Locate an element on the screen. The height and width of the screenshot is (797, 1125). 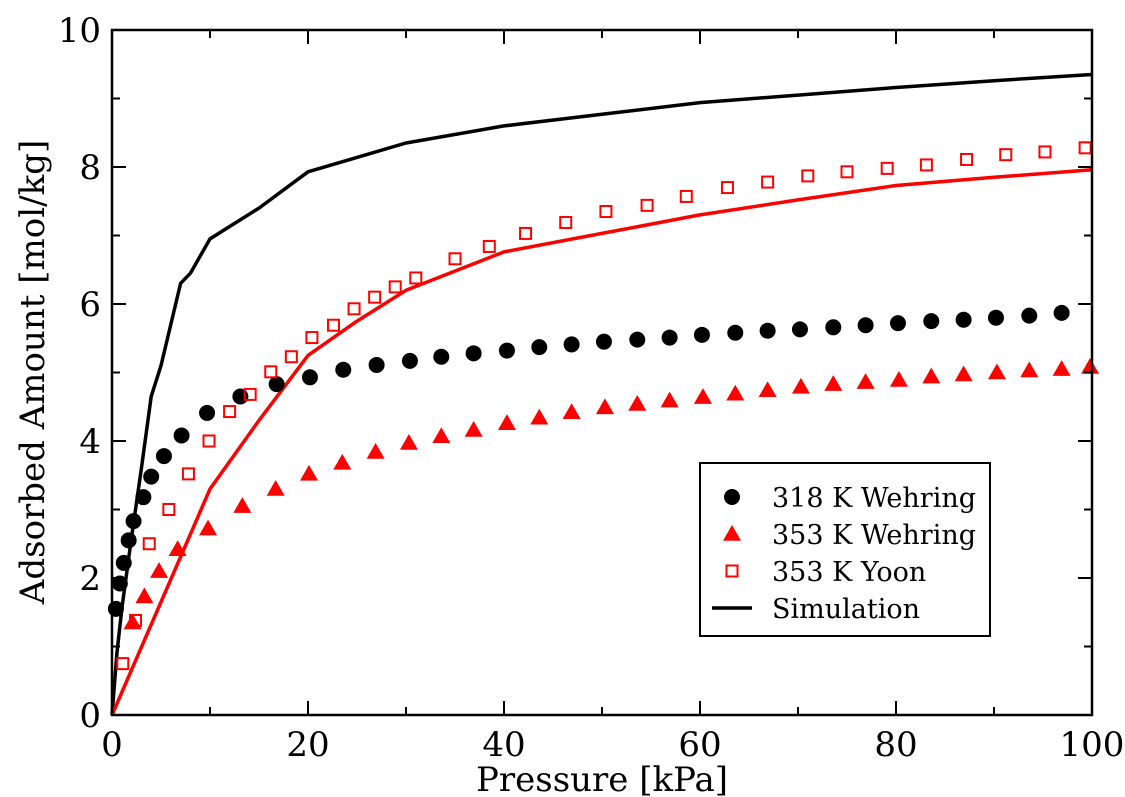
x-tick-label: 60 is located at coordinates (699, 745).